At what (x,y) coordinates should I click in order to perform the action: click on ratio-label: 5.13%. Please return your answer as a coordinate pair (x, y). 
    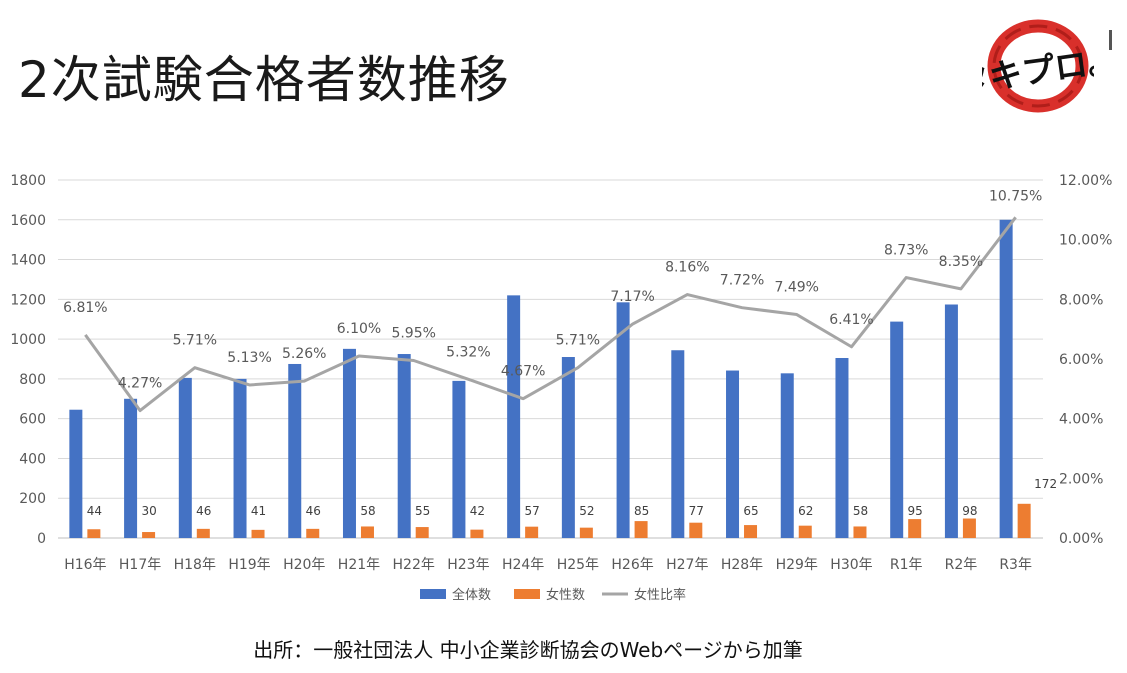
    Looking at the image, I should click on (249, 358).